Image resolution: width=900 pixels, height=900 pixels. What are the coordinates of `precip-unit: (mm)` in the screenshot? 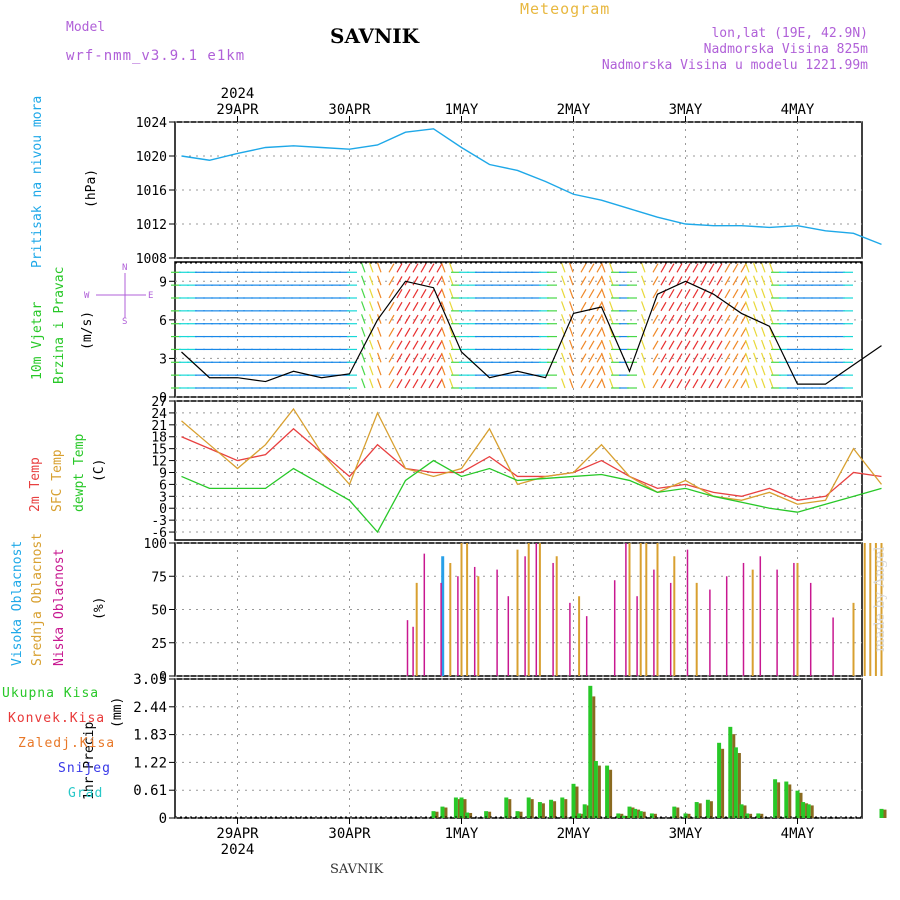 It's located at (117, 712).